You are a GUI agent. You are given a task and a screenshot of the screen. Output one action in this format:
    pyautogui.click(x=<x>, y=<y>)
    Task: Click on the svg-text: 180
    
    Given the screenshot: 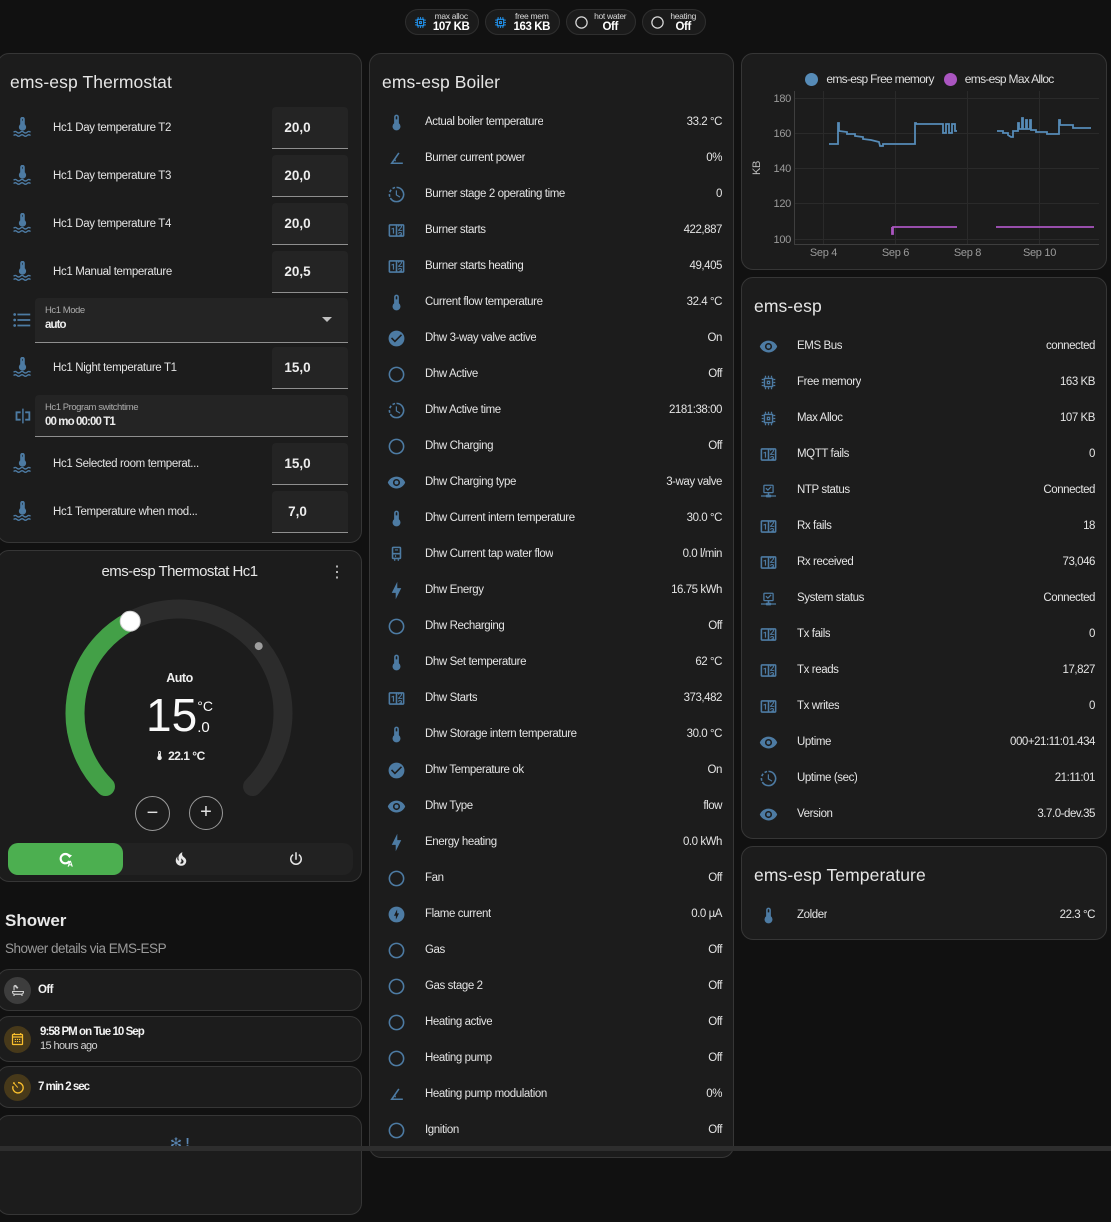 What is the action you would take?
    pyautogui.click(x=783, y=99)
    